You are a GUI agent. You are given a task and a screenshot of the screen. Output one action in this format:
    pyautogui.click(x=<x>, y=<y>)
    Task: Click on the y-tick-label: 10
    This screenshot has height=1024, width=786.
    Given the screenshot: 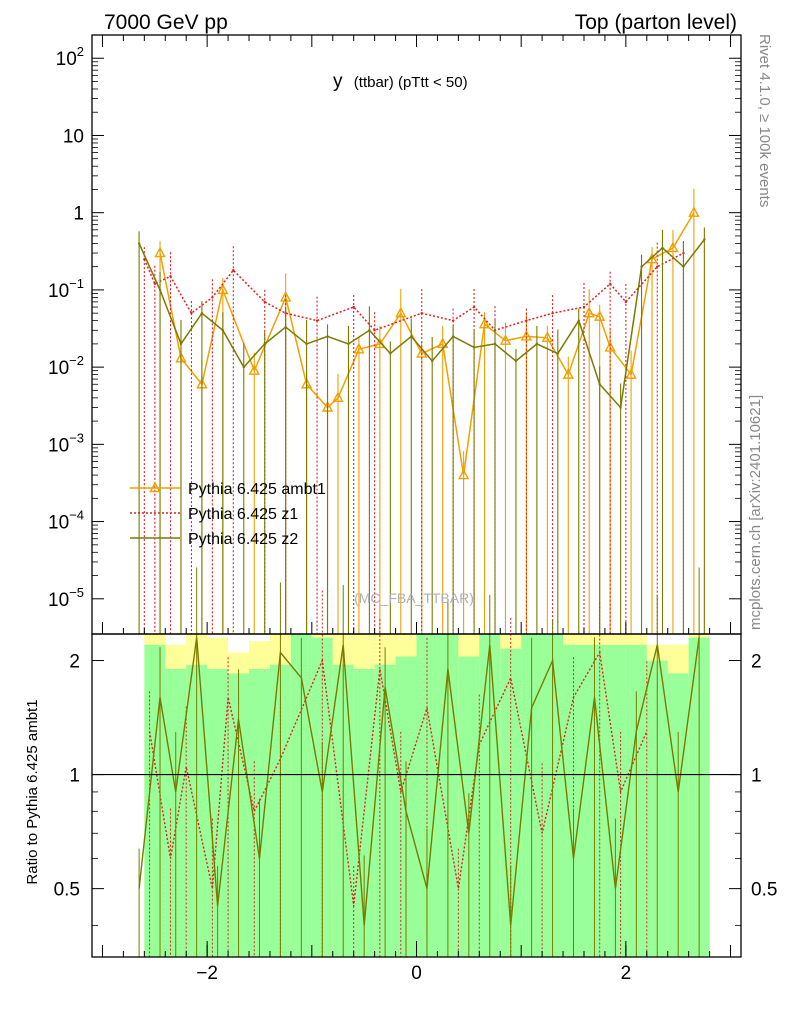 What is the action you would take?
    pyautogui.click(x=73, y=136)
    